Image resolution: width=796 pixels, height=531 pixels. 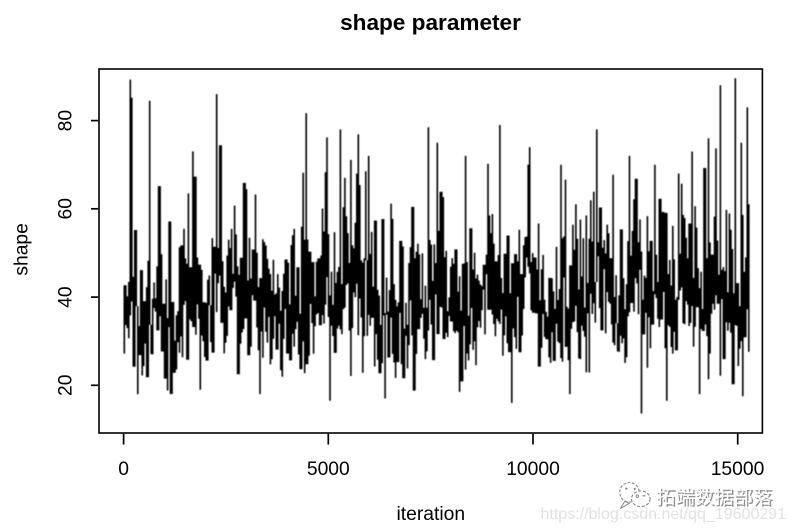 What do you see at coordinates (66, 208) in the screenshot?
I see `svg-text: 60` at bounding box center [66, 208].